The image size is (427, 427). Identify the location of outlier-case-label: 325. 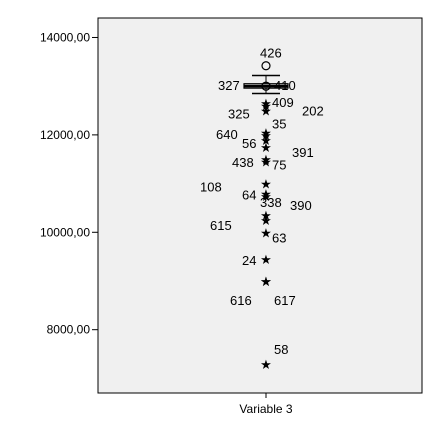
(239, 114).